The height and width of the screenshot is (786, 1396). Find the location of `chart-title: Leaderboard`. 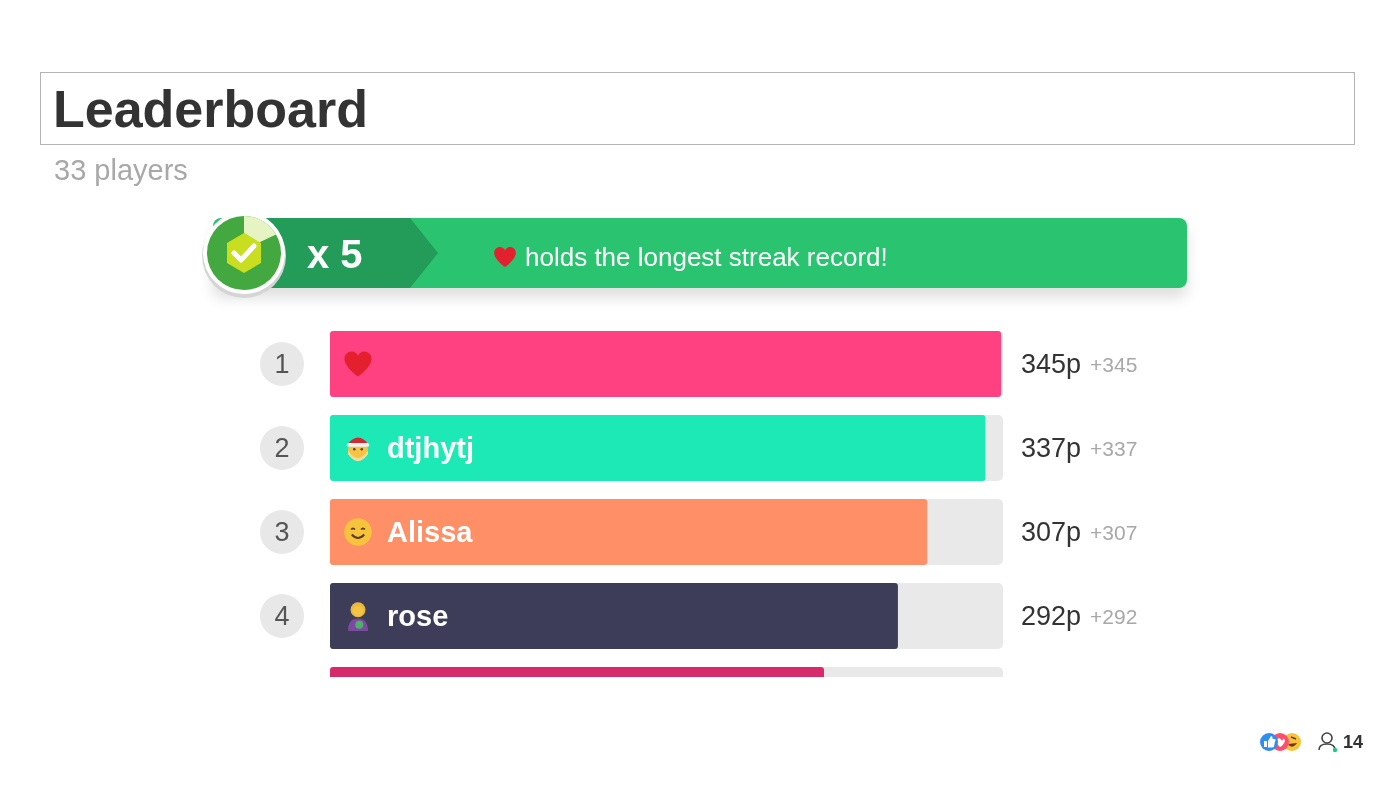

chart-title: Leaderboard is located at coordinates (210, 109).